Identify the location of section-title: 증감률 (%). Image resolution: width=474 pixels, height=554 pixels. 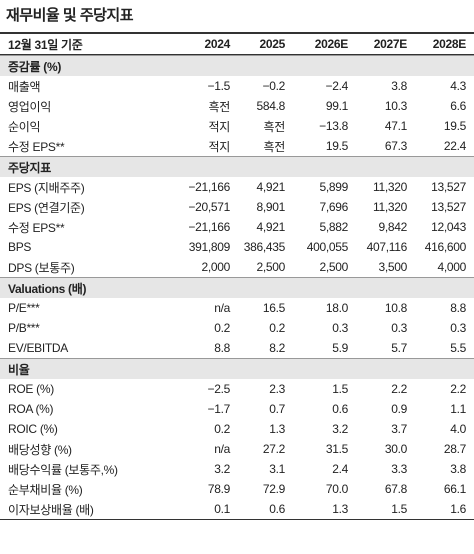
(35, 66).